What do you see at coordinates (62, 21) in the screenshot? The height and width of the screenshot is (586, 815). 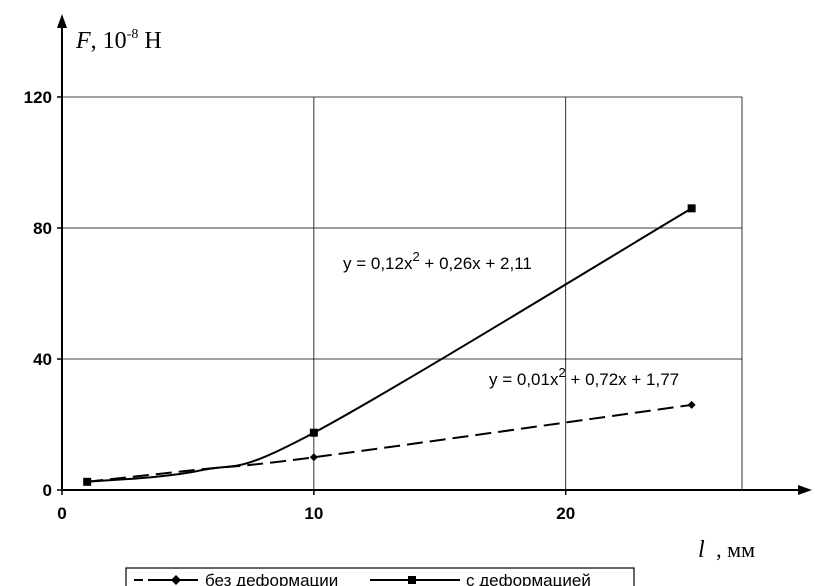 I see `y-axis-arrow-icon` at bounding box center [62, 21].